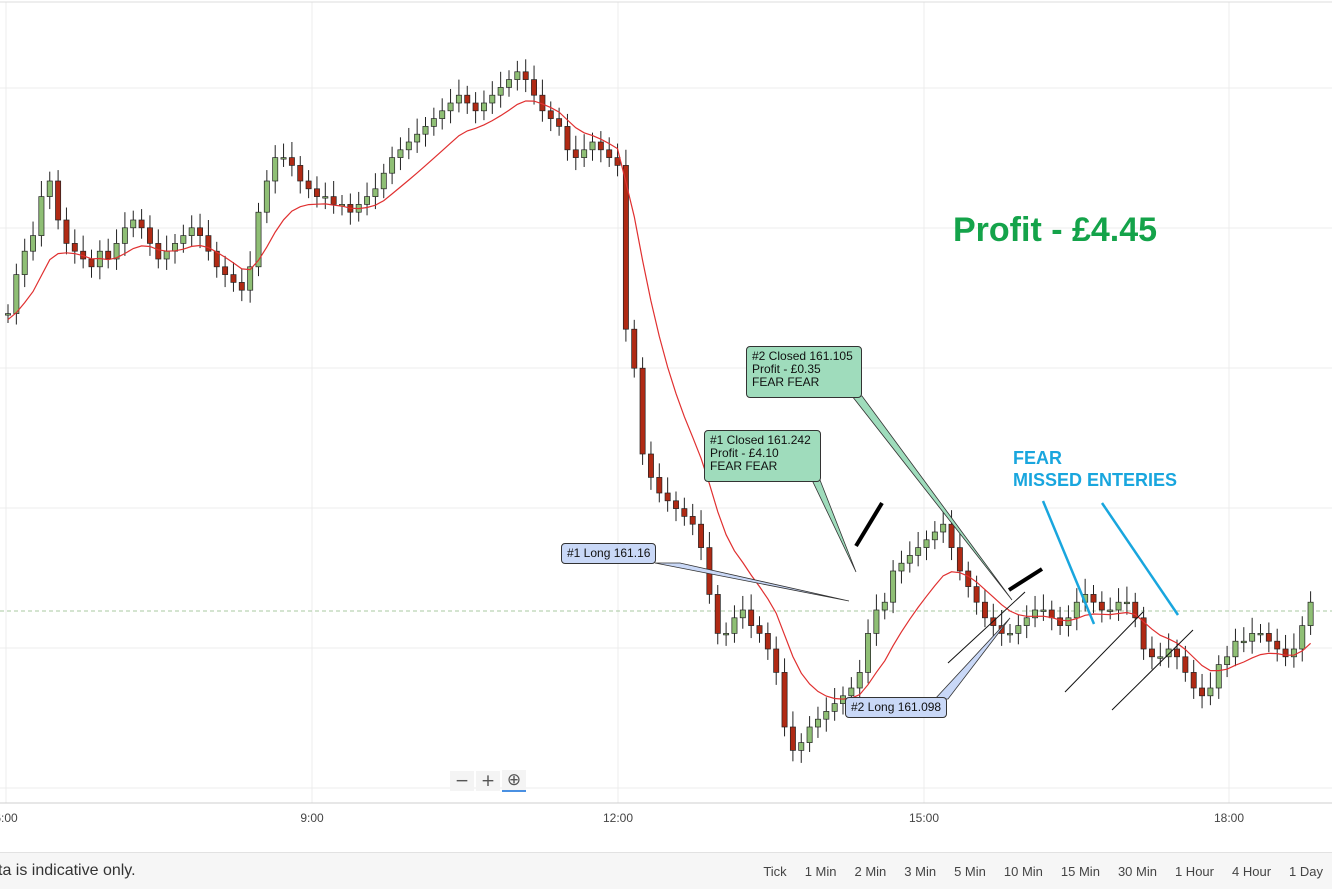 The image size is (1332, 889). Describe the element at coordinates (972, 658) in the screenshot. I see `trade2-long-pointer` at that location.